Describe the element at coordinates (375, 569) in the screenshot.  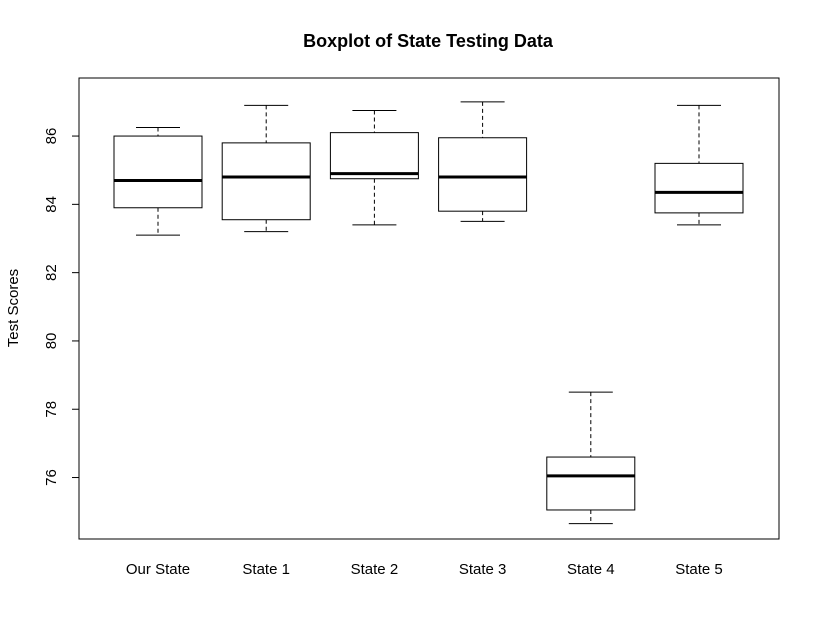
I see `x-tick-label: State 2` at that location.